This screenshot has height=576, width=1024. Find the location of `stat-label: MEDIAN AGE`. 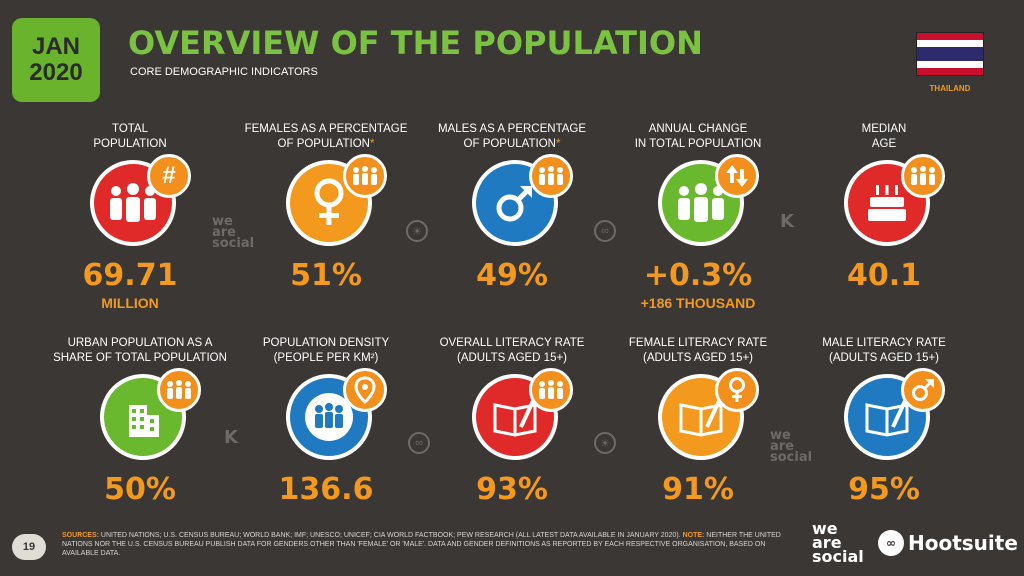

stat-label: MEDIAN AGE is located at coordinates (884, 136).